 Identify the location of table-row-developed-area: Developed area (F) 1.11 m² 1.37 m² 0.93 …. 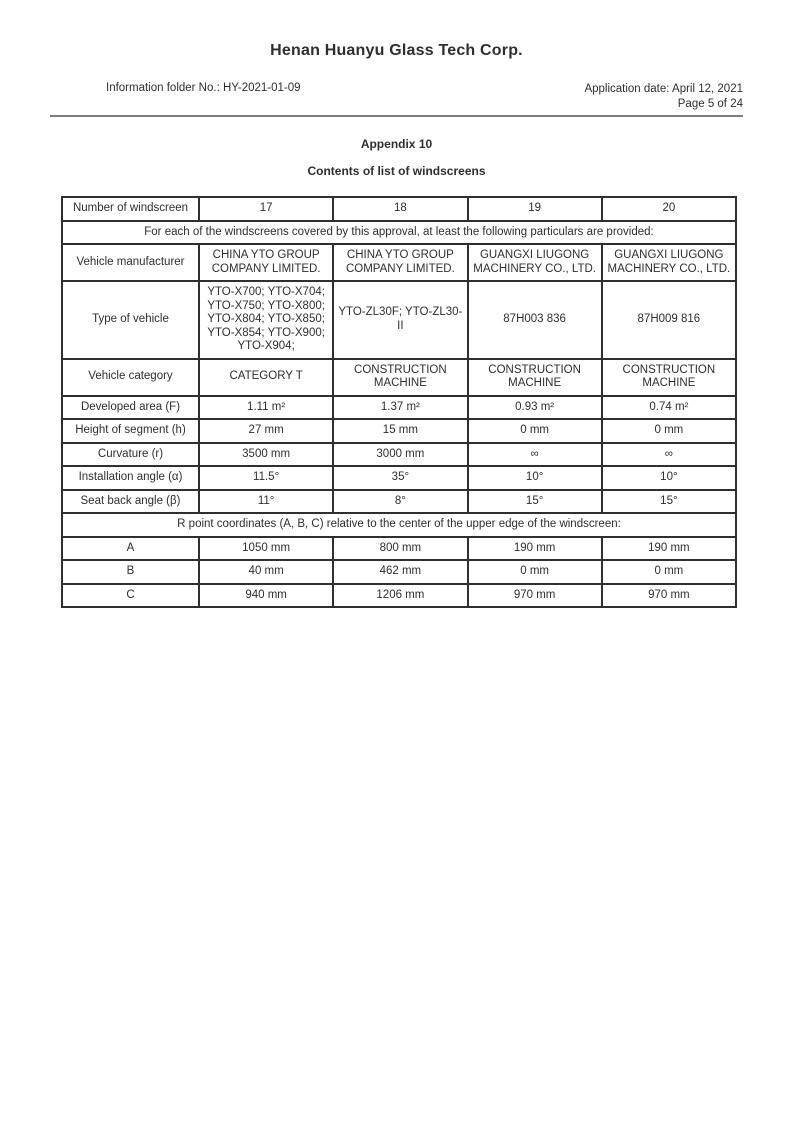
(399, 407).